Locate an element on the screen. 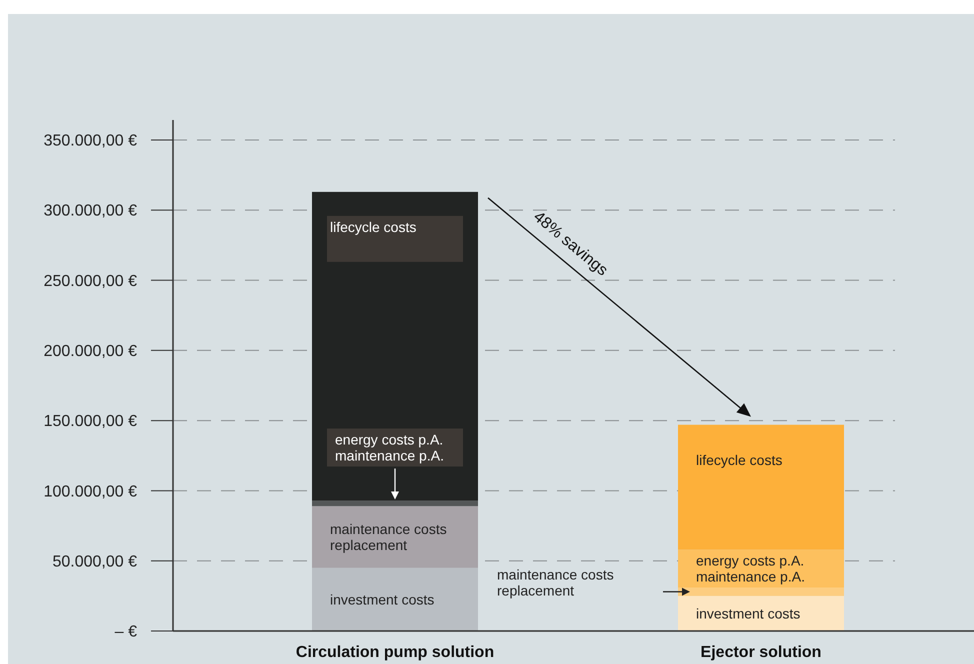  y-tick-label: 200.000,00 € is located at coordinates (91, 351).